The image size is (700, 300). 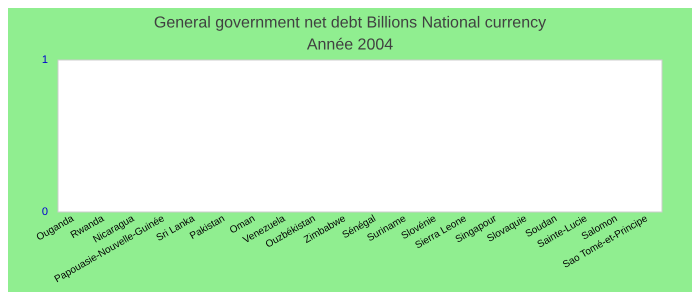 What do you see at coordinates (350, 45) in the screenshot?
I see `chart-subtitle: Année 2004` at bounding box center [350, 45].